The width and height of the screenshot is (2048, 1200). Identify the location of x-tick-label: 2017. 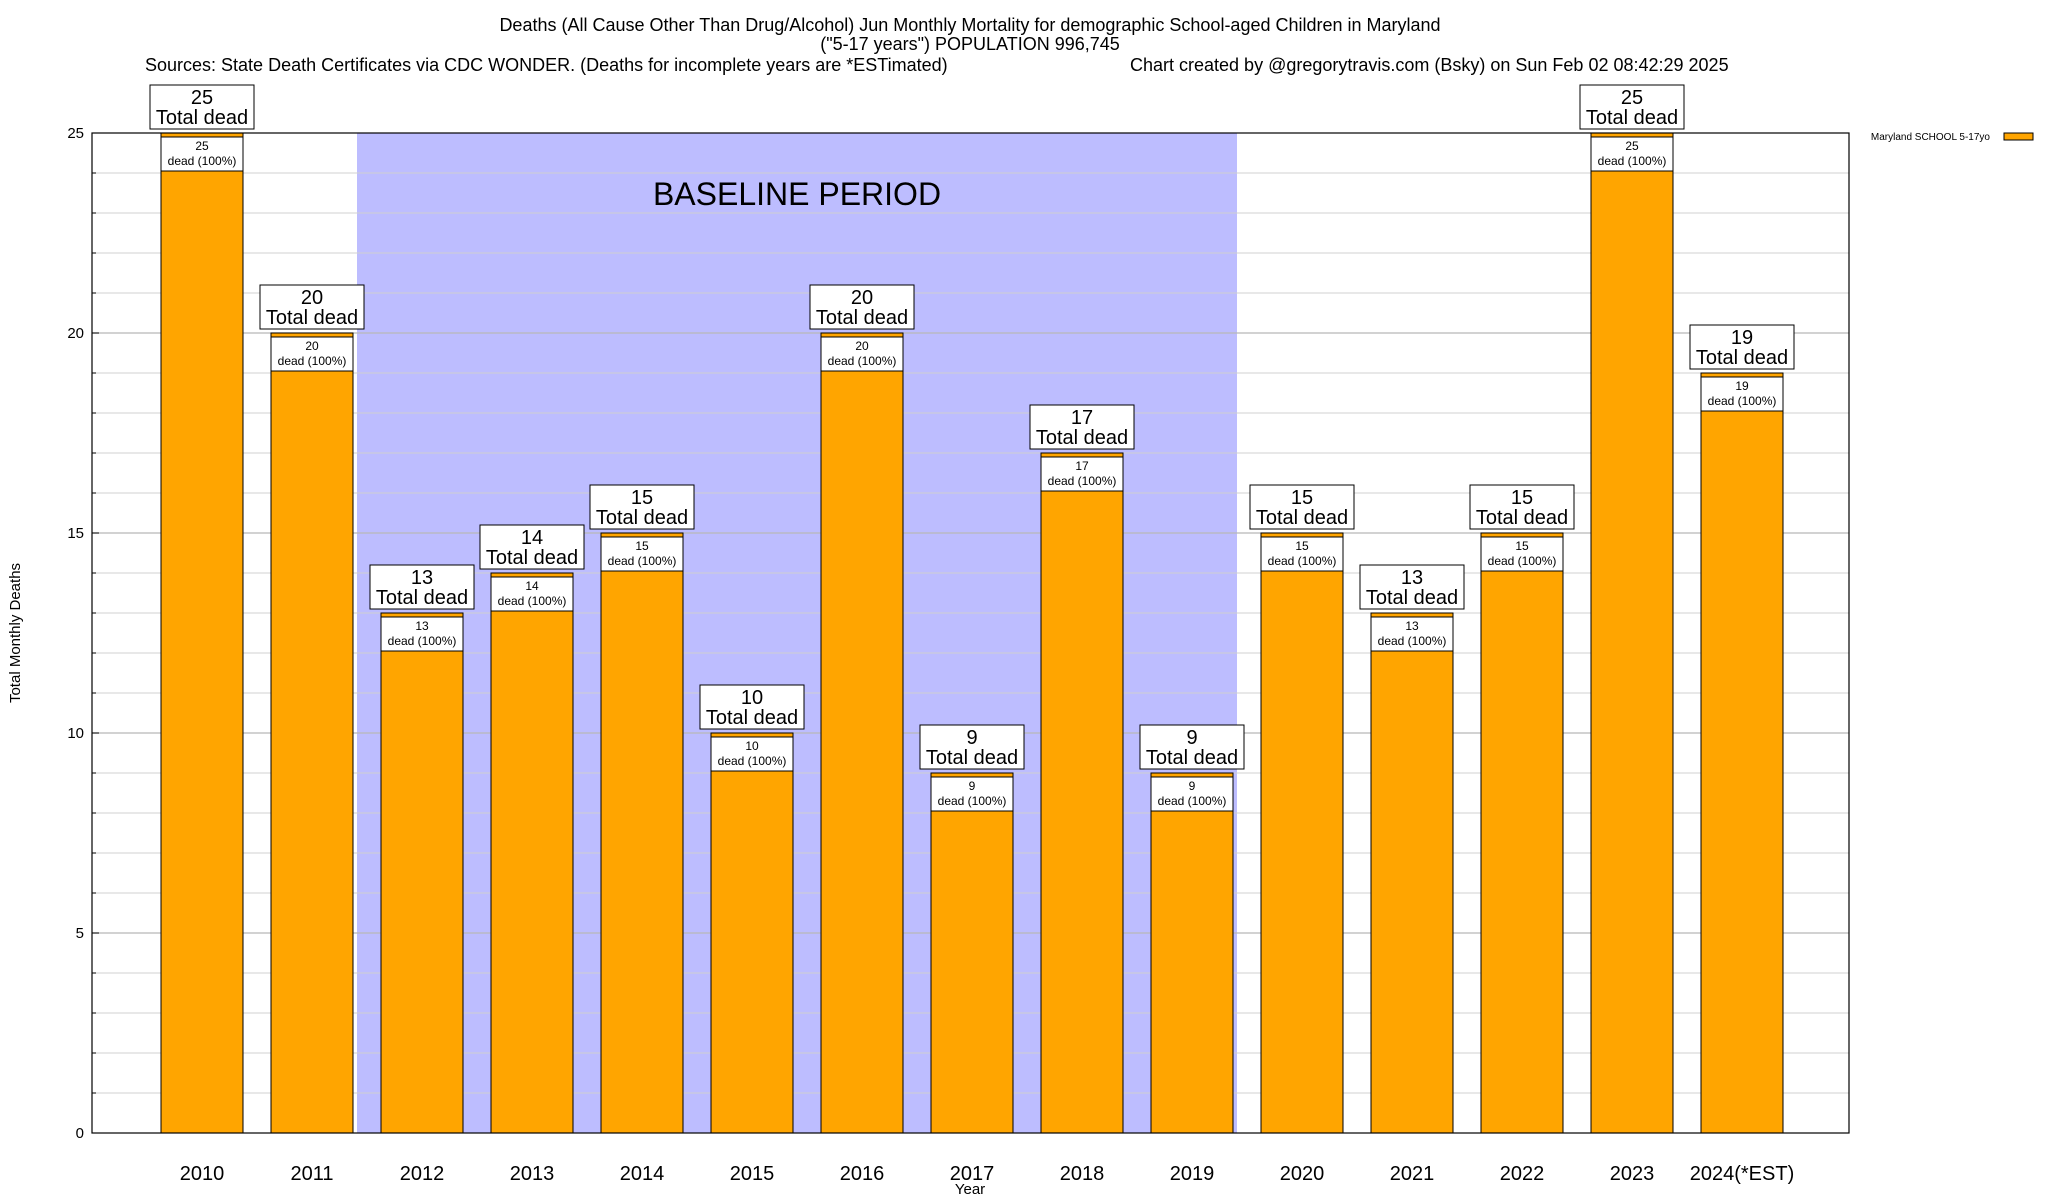
(972, 1174).